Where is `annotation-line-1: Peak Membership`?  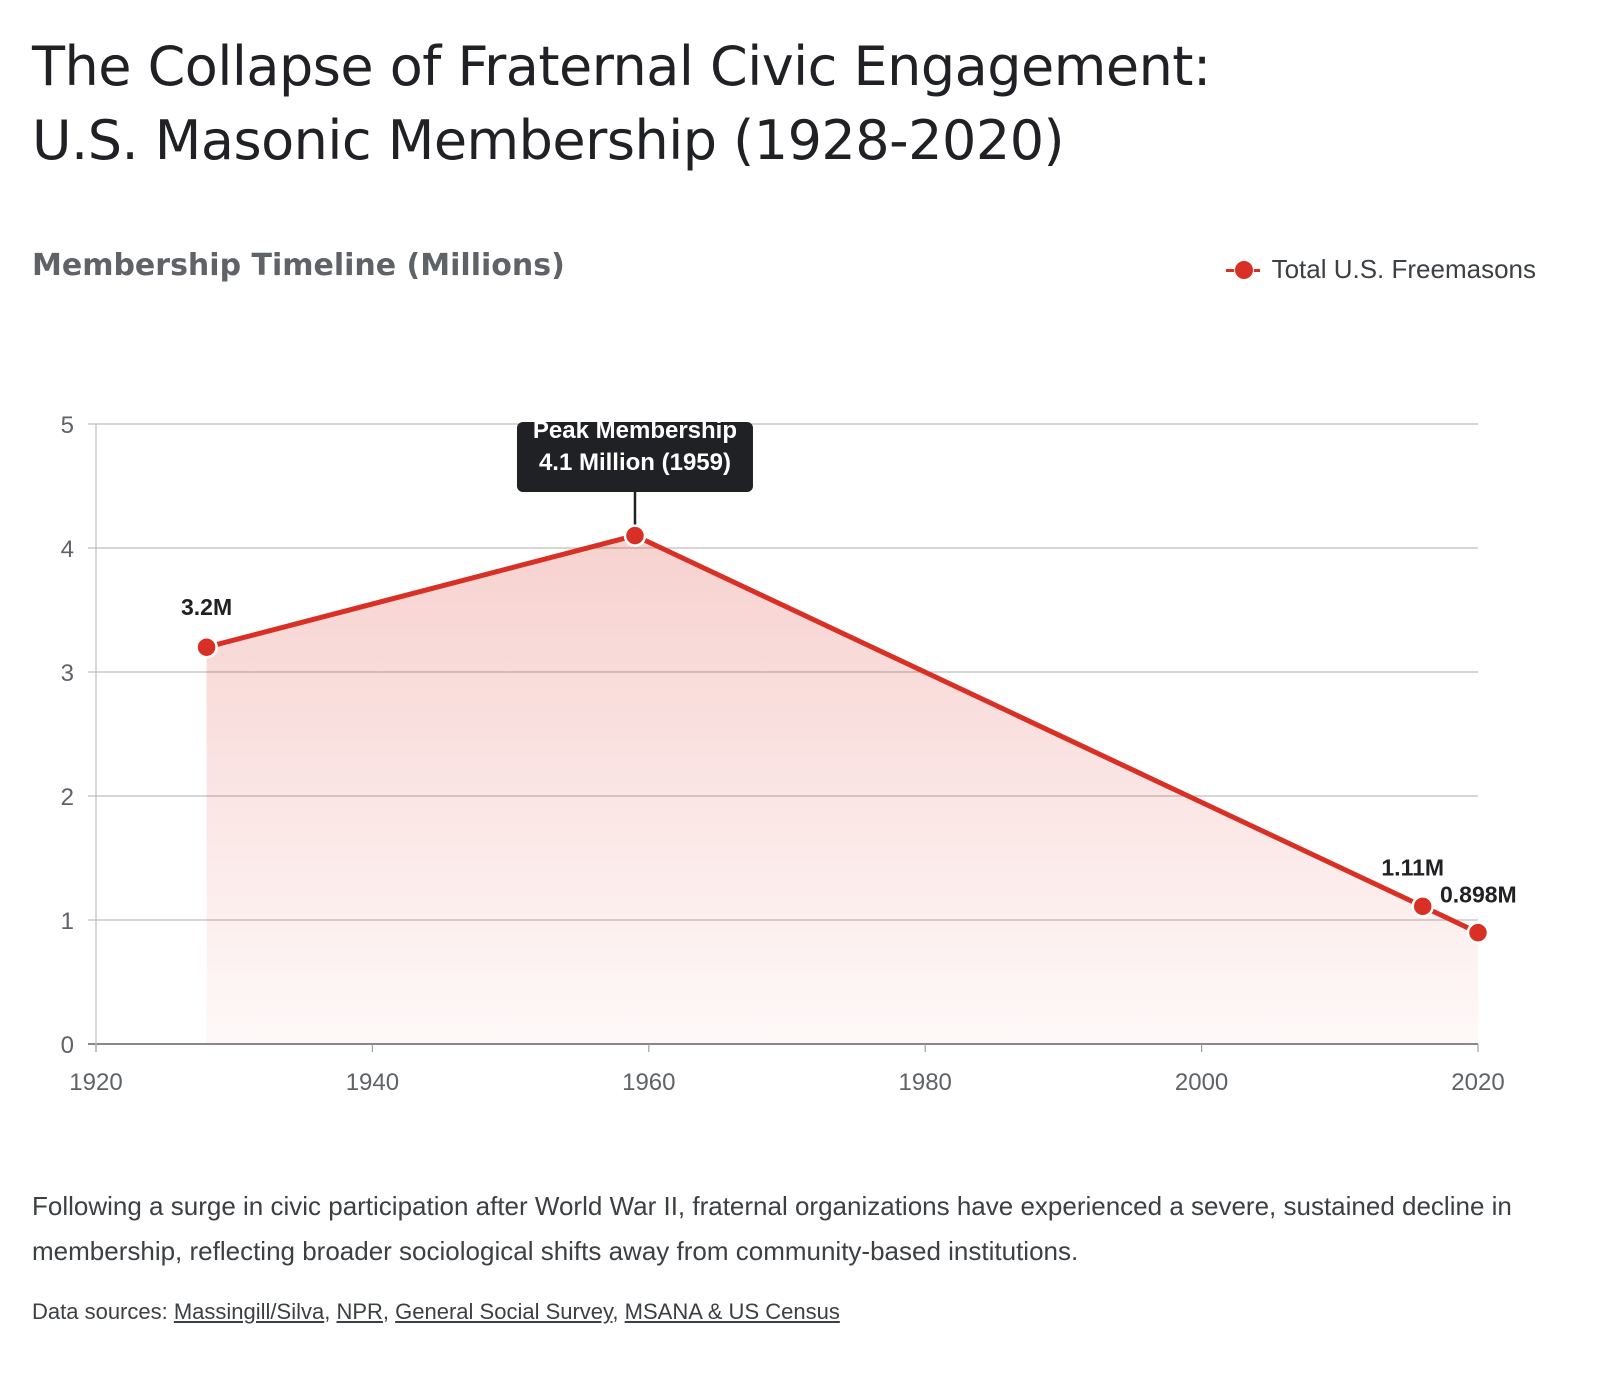
annotation-line-1: Peak Membership is located at coordinates (635, 430).